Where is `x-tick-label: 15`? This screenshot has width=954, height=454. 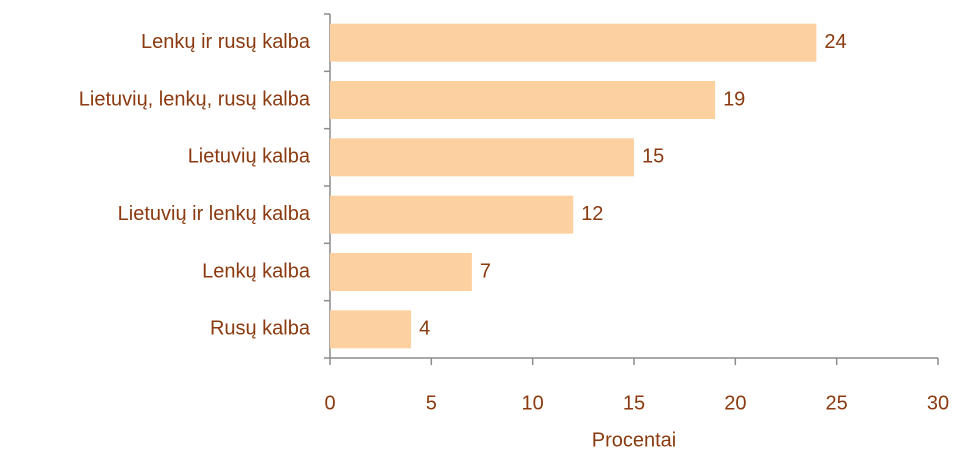 x-tick-label: 15 is located at coordinates (634, 403).